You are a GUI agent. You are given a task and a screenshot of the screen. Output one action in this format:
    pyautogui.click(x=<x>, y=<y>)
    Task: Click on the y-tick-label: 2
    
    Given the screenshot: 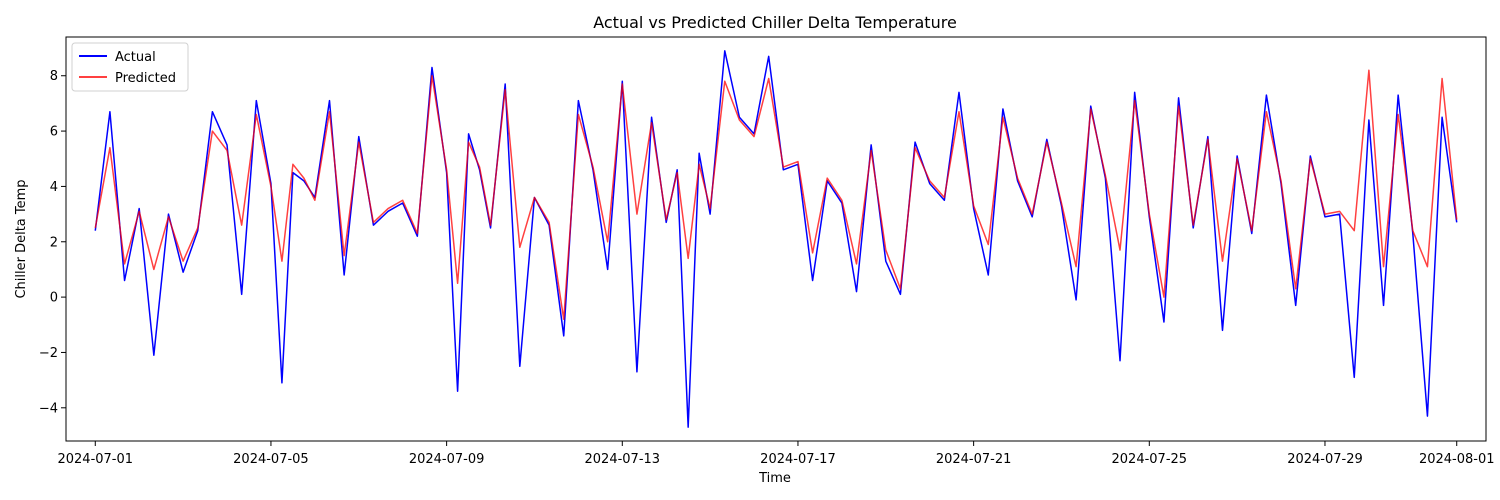 What is the action you would take?
    pyautogui.click(x=54, y=242)
    